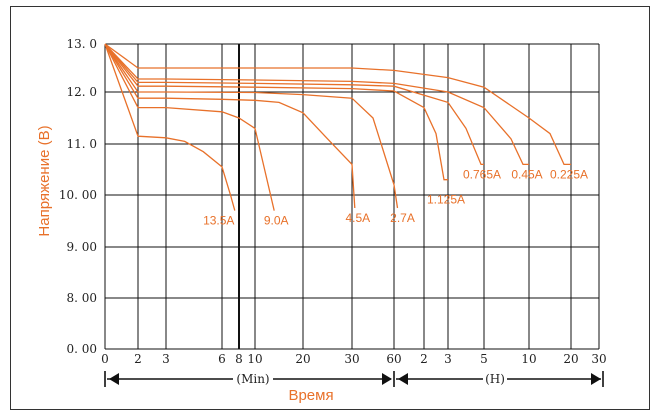 The height and width of the screenshot is (414, 662). Describe the element at coordinates (495, 379) in the screenshot. I see `x-unit-hours: (H)` at that location.